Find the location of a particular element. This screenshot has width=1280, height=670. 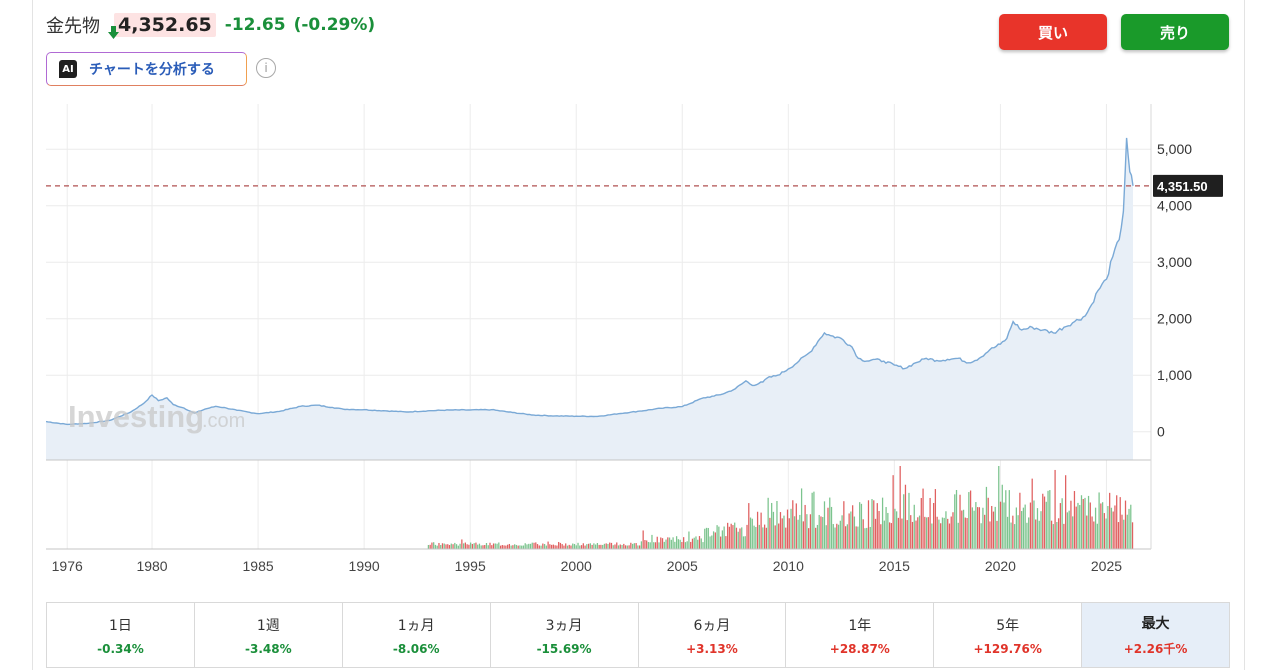

period-1: 1週 -3.48% is located at coordinates (269, 635).